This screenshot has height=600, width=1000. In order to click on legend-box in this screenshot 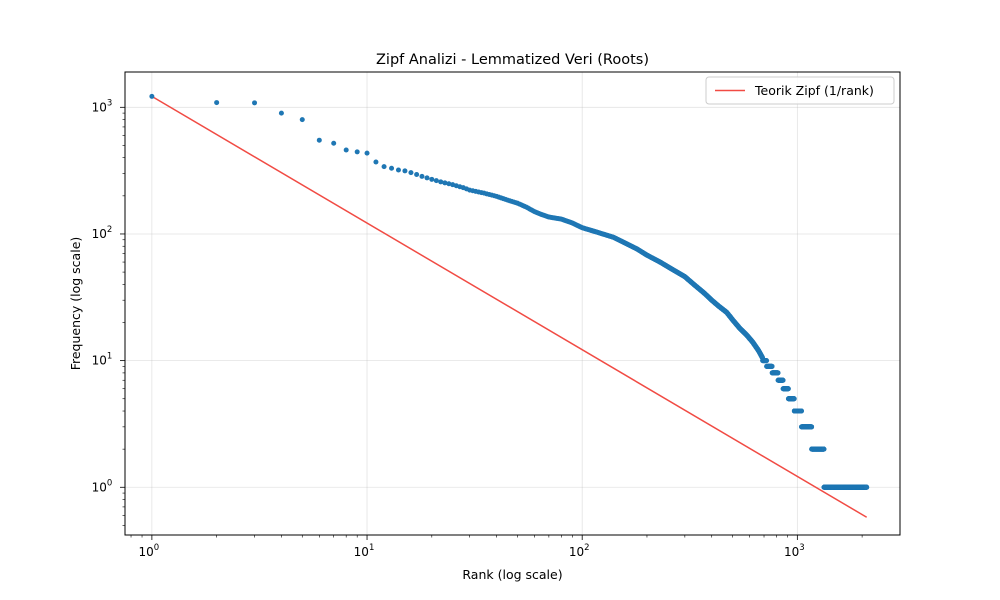, I will do `click(800, 90)`.